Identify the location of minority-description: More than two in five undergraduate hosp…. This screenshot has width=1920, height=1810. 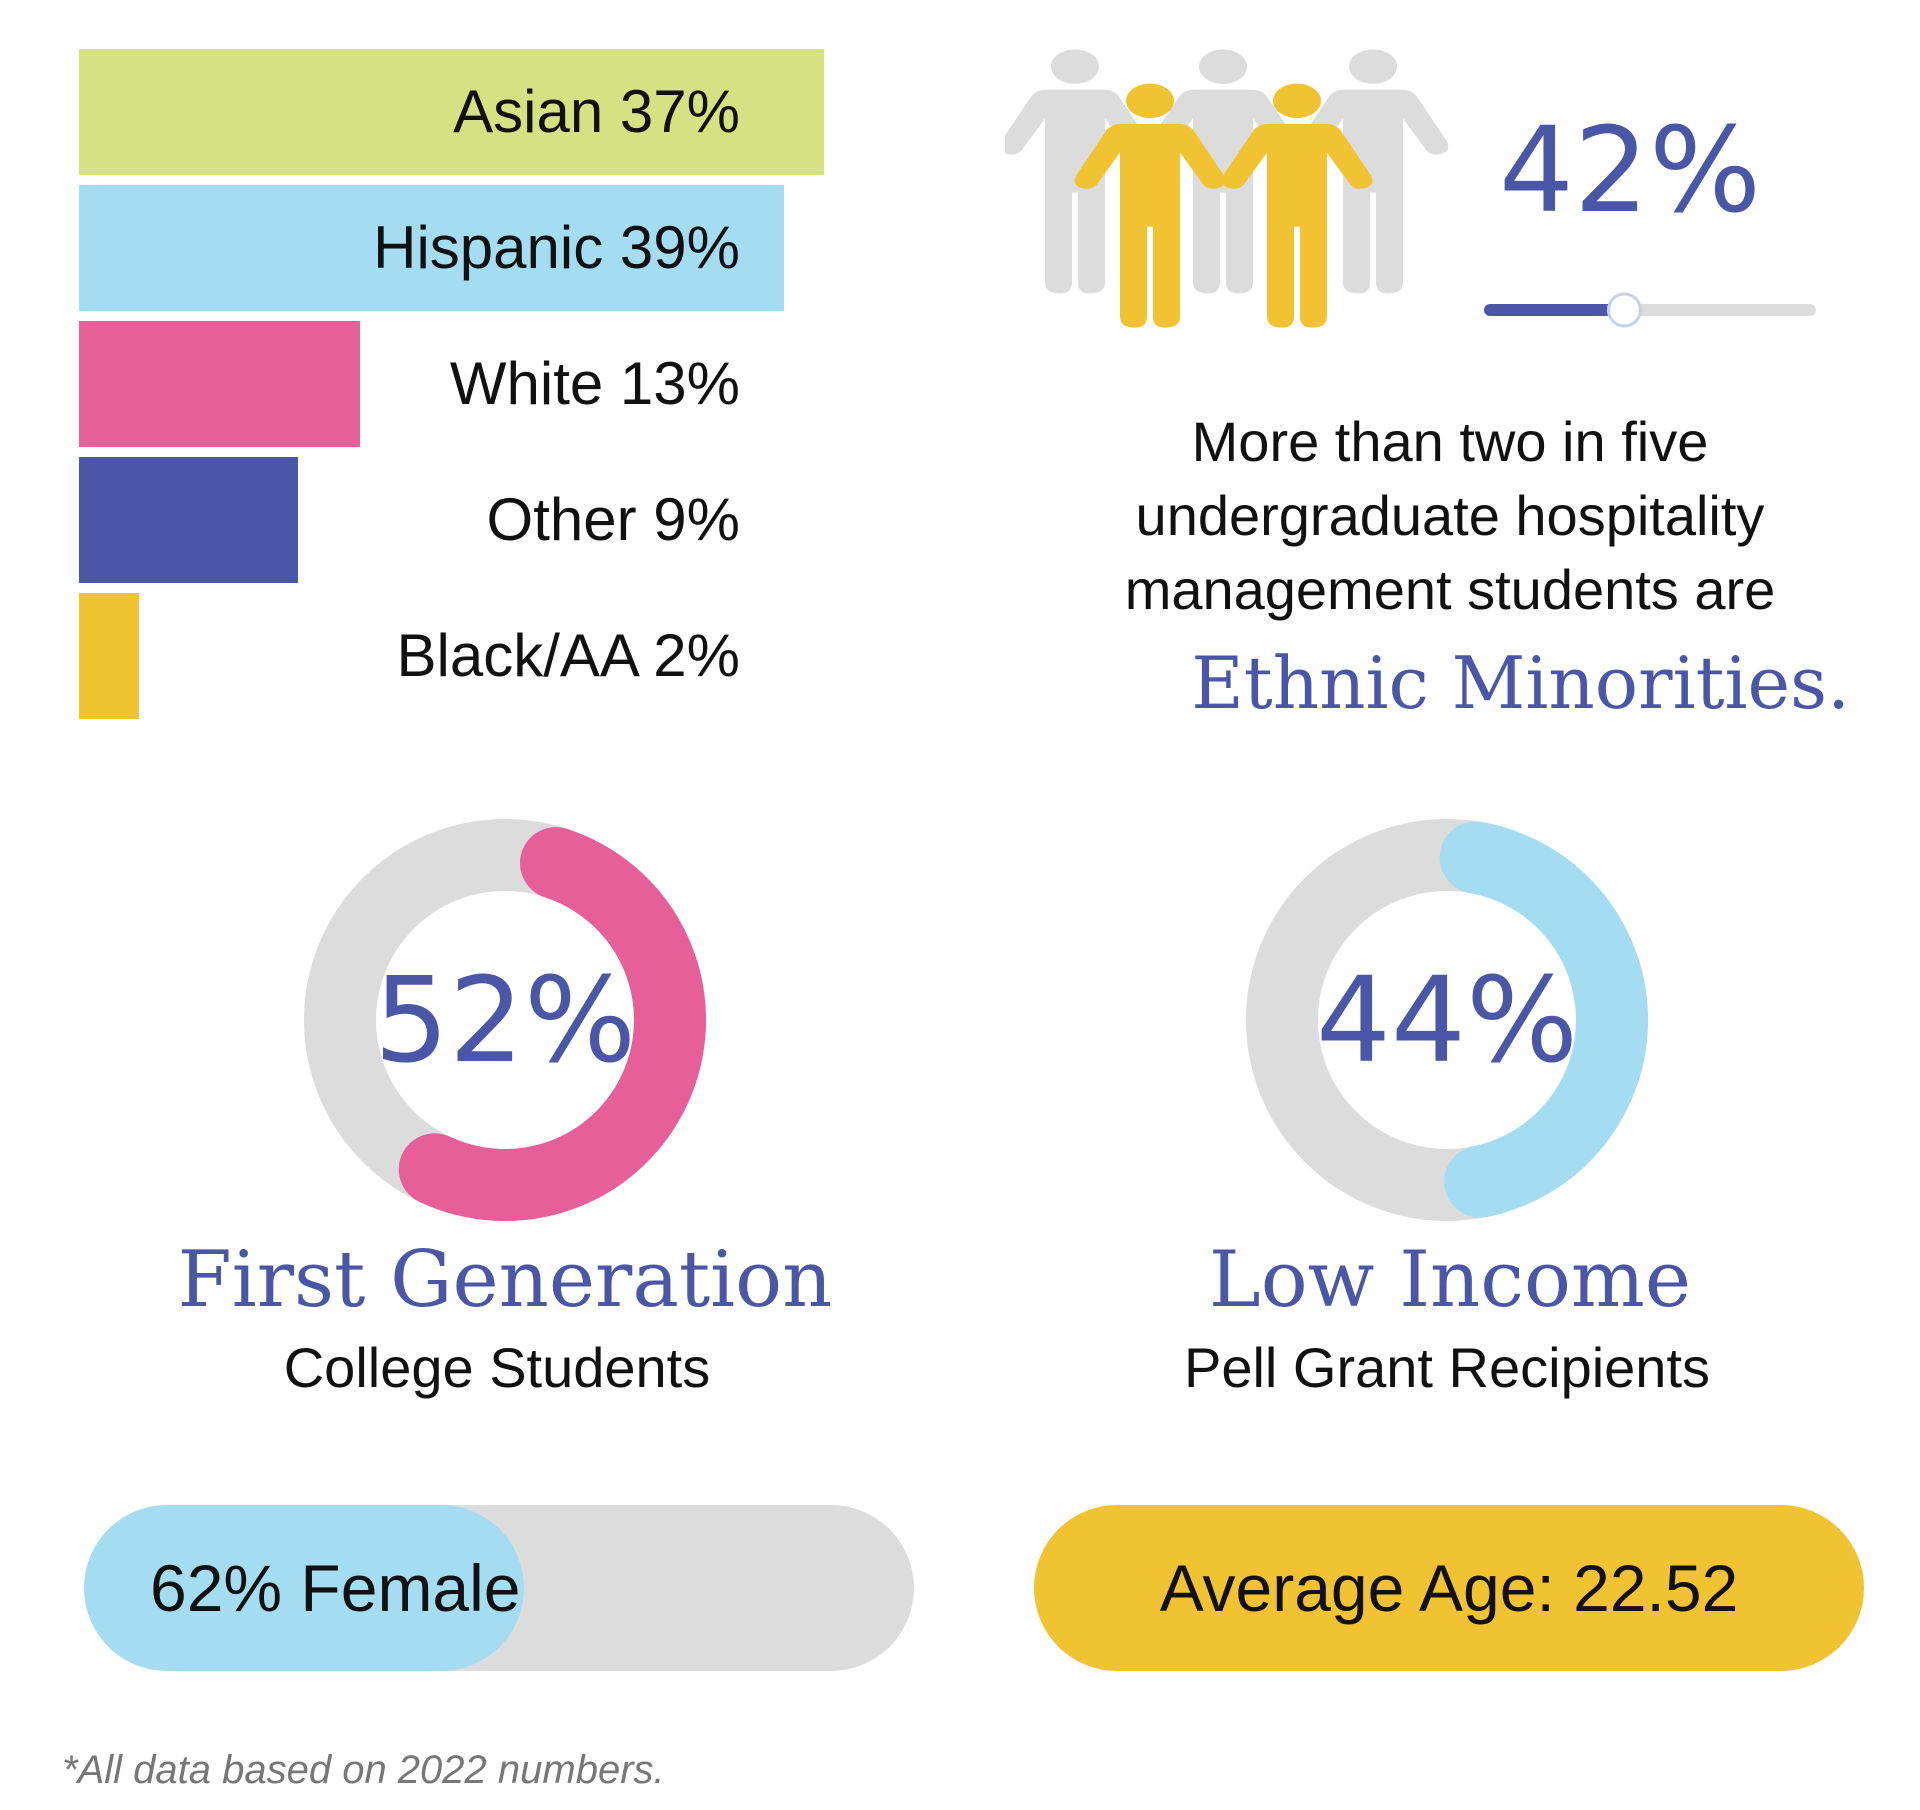
(1450, 516).